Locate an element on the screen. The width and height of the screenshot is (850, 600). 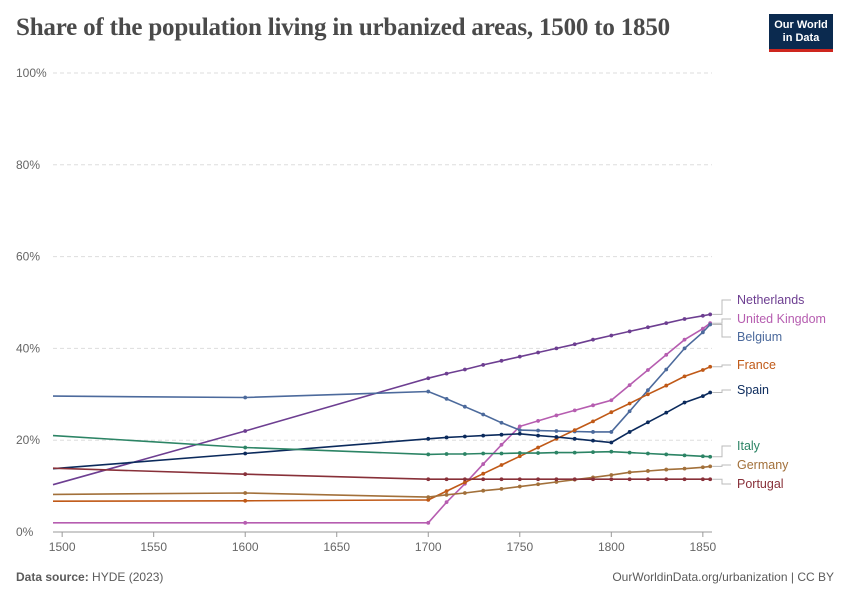
series-spain is located at coordinates (382, 430).